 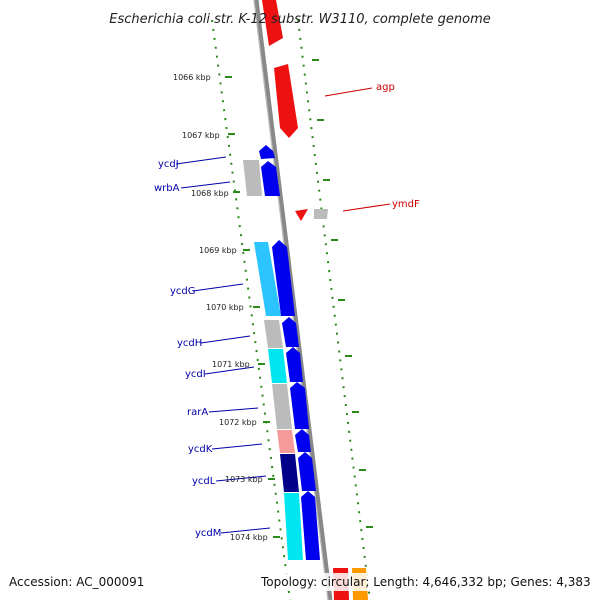 I want to click on gene-label-ycdJ: ycdJ, so click(x=168, y=164).